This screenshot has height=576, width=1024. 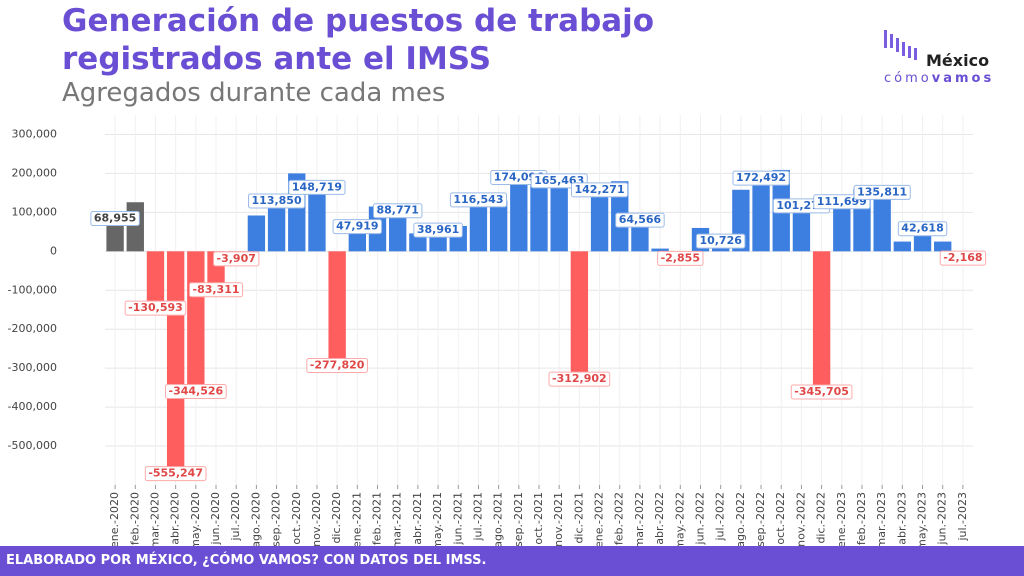 What do you see at coordinates (939, 58) in the screenshot?
I see `logo: México cómovamos` at bounding box center [939, 58].